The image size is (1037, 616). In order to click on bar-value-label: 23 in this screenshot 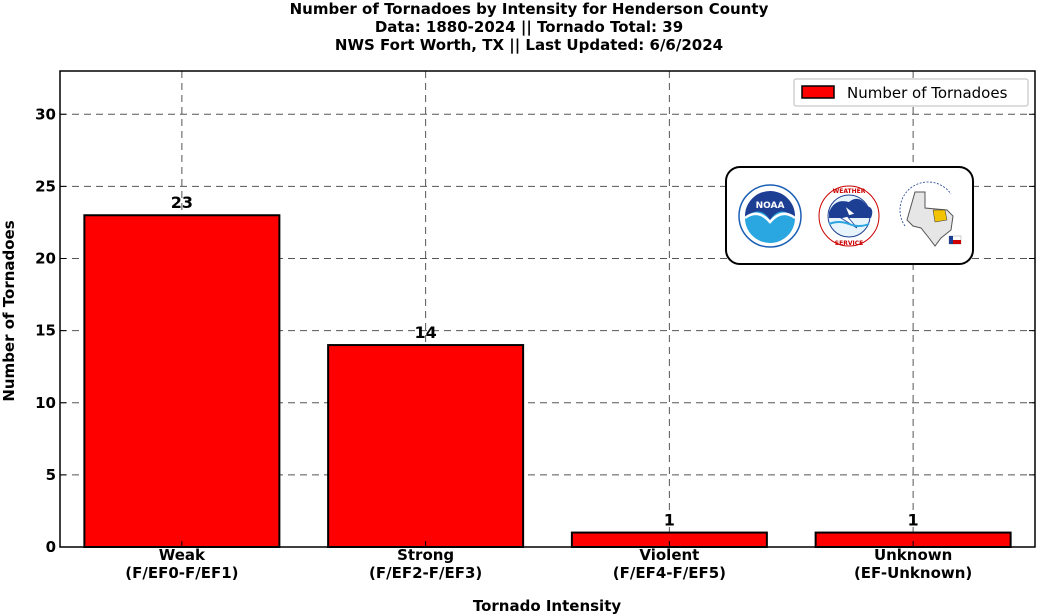, I will do `click(182, 202)`.